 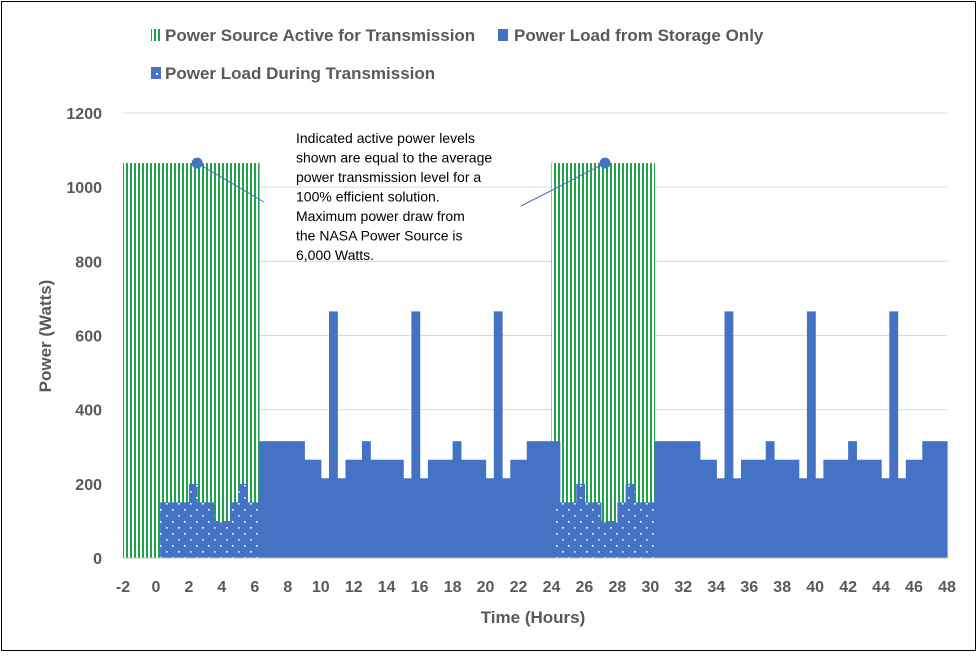 What do you see at coordinates (394, 158) in the screenshot?
I see `annotation-text-line: shown are equal to the average` at bounding box center [394, 158].